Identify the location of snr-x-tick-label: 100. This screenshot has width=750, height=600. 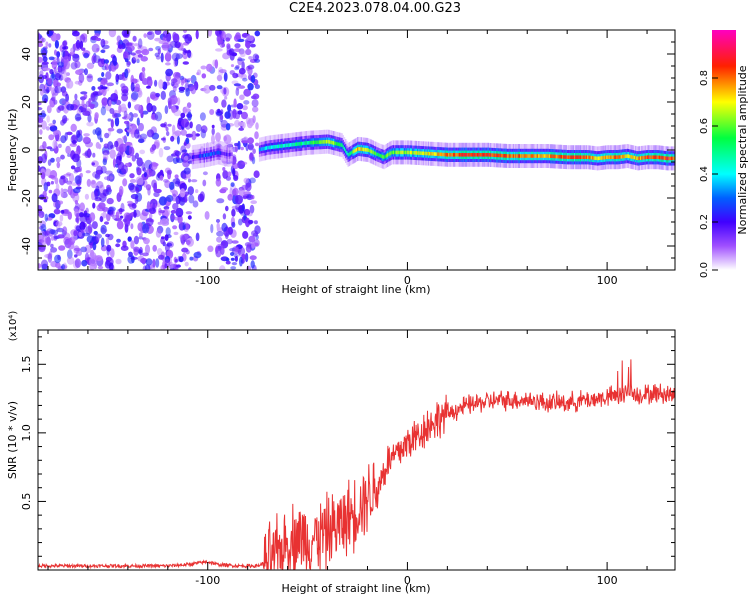
(607, 580).